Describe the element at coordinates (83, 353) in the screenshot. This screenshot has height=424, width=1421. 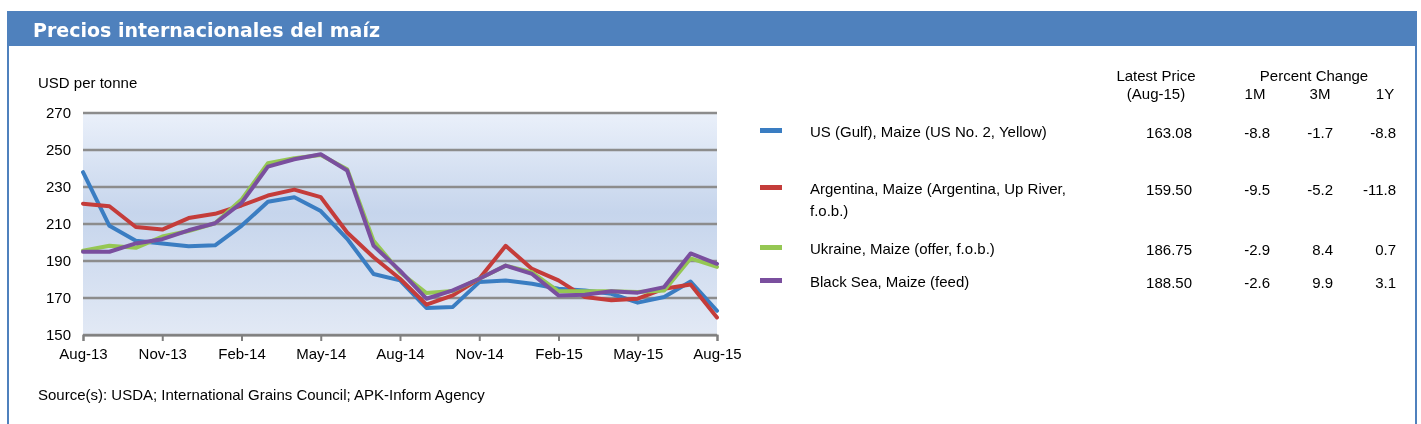
I see `x-tick-label: Aug-13` at that location.